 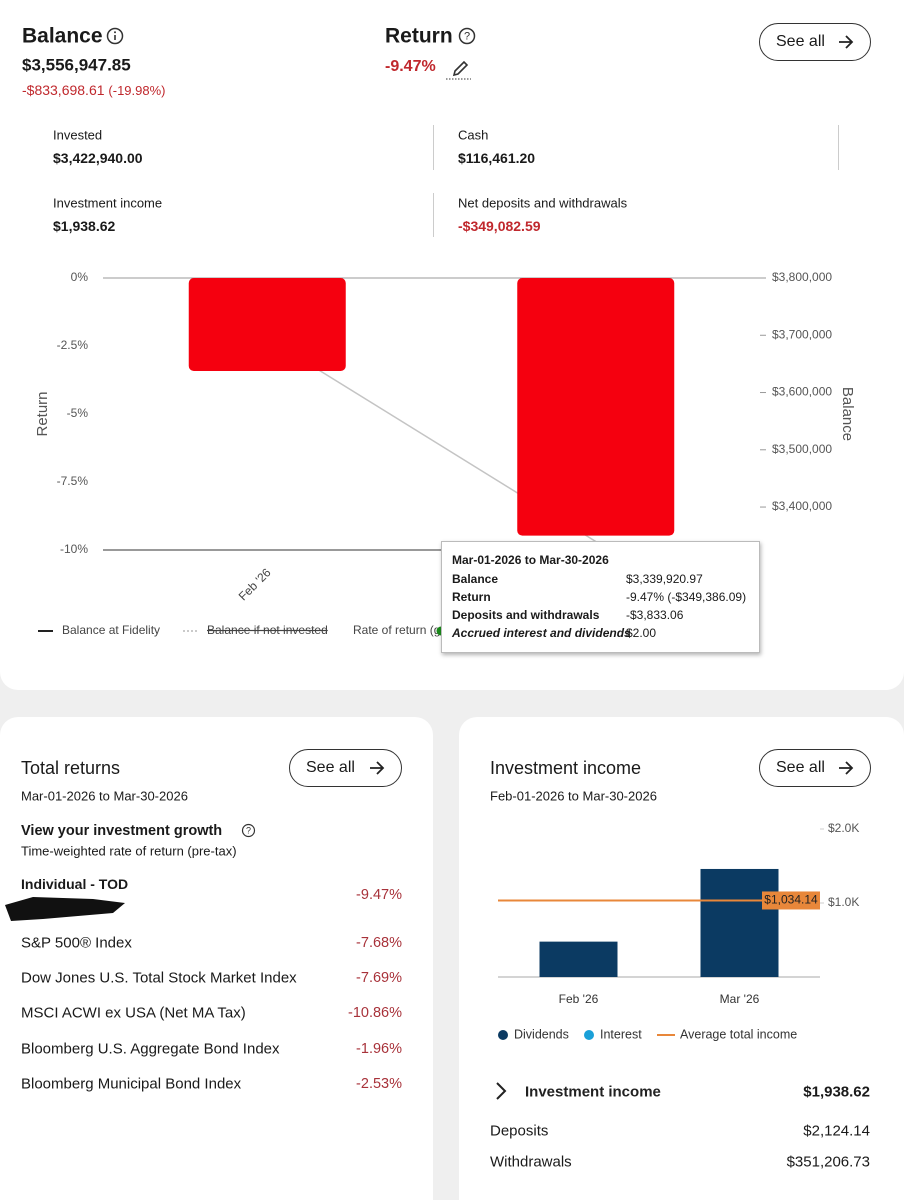 I want to click on benchmark-name: Individual - TOD, so click(x=75, y=884).